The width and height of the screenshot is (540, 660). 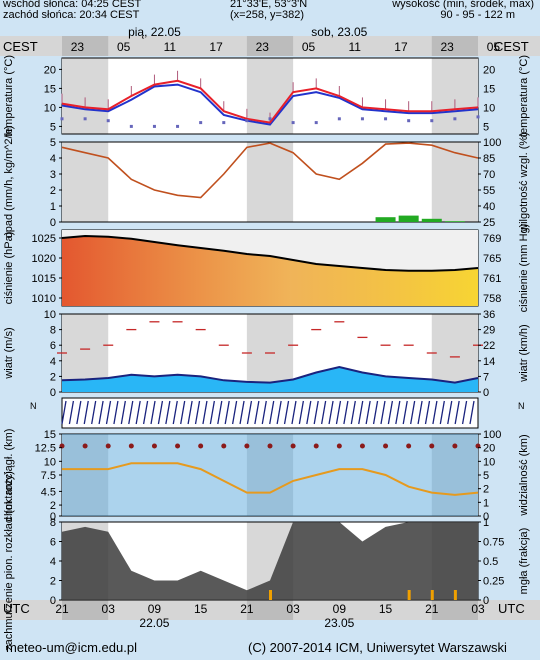 What do you see at coordinates (44, 239) in the screenshot?
I see `pressure-left-tick-label: 1025` at bounding box center [44, 239].